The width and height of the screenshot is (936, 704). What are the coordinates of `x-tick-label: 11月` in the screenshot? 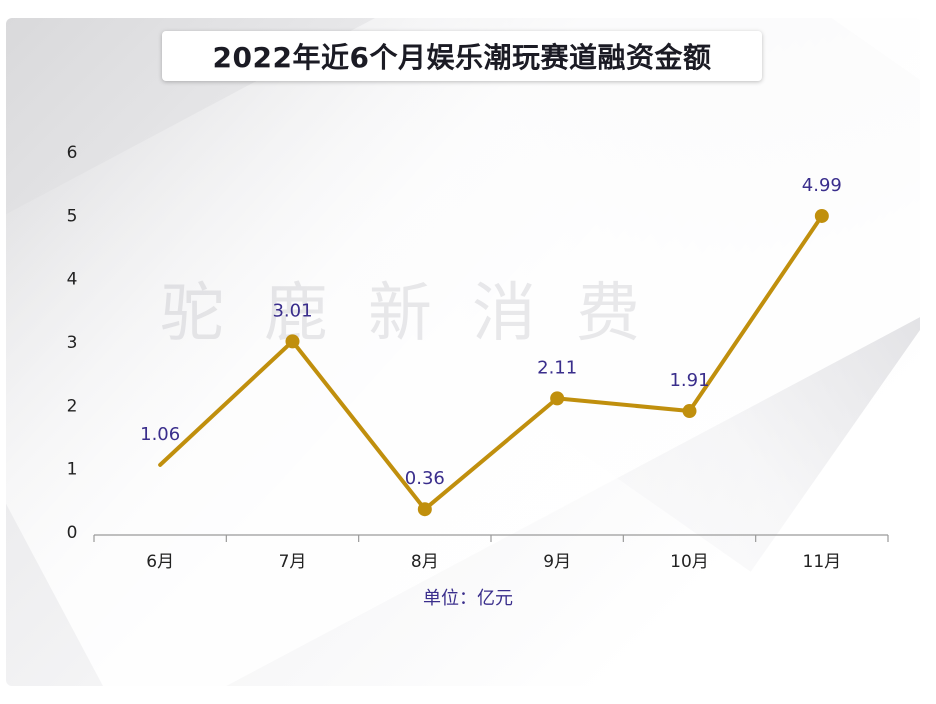 It's located at (822, 562).